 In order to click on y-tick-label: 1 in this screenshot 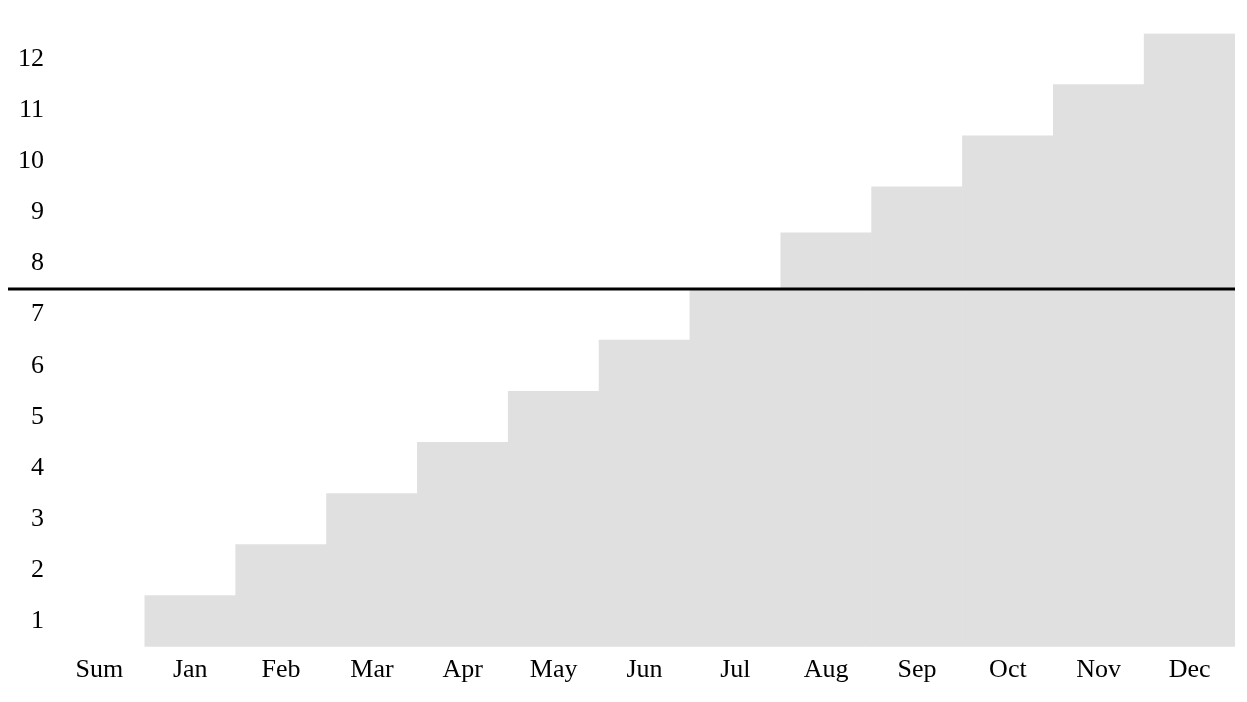, I will do `click(37, 620)`.